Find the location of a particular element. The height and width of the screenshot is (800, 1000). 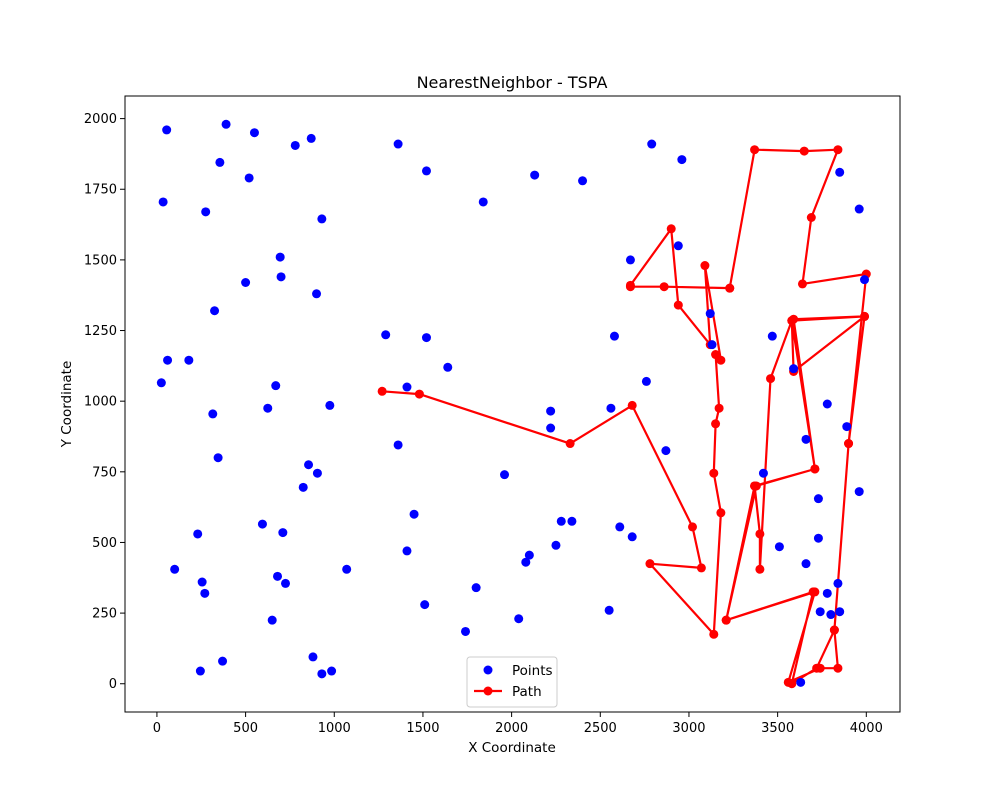

x-tick-label: 2000 is located at coordinates (511, 728).